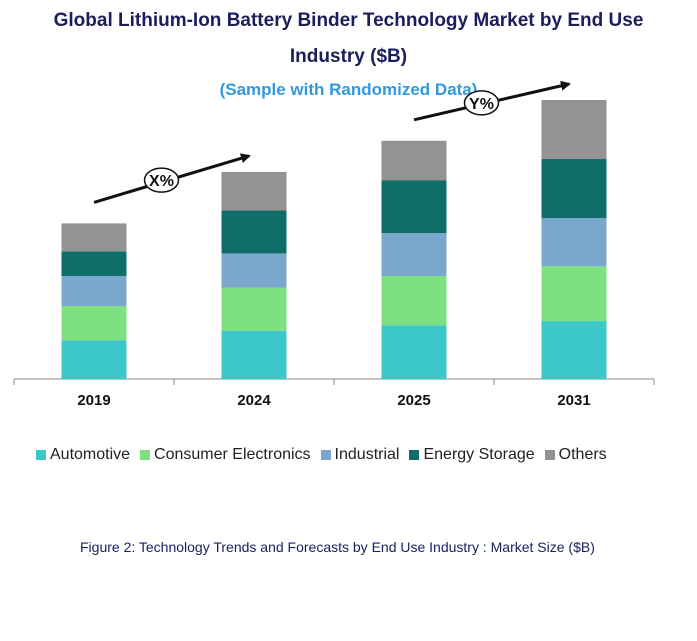  What do you see at coordinates (414, 254) in the screenshot?
I see `bar-segment-industrial-2025` at bounding box center [414, 254].